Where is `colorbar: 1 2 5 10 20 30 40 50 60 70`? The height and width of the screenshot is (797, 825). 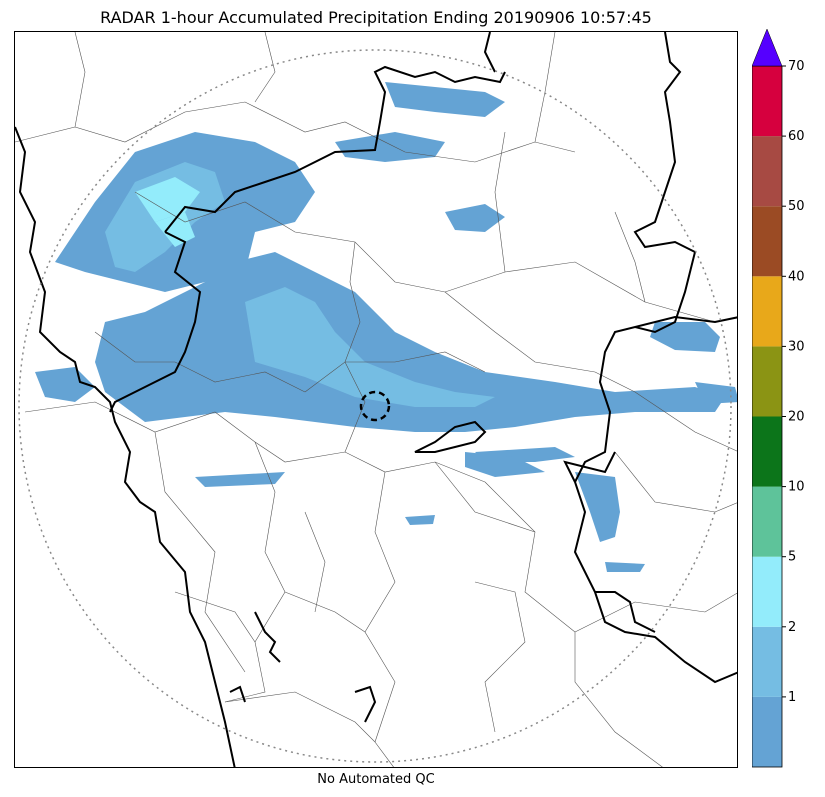 colorbar: 1 2 5 10 20 30 40 50 60 70 is located at coordinates (778, 398).